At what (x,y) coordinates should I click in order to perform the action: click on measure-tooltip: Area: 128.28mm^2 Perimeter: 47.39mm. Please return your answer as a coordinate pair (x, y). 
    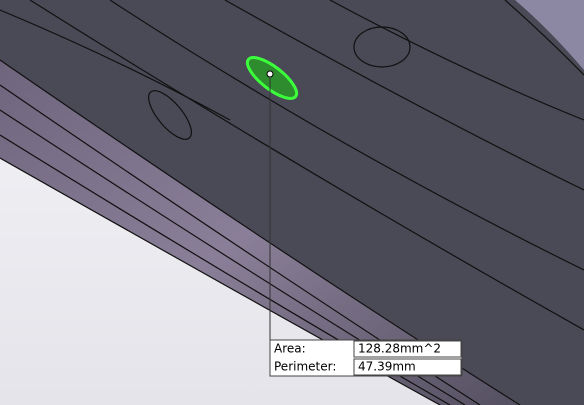
    Looking at the image, I should click on (366, 358).